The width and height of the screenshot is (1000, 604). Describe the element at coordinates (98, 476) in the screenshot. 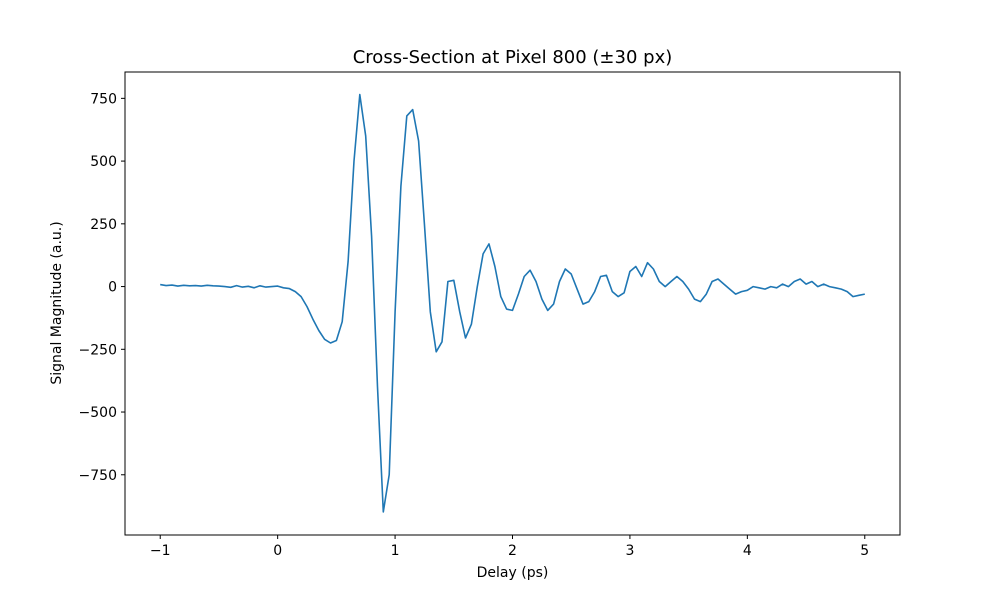

I see `y-tick-label: −750` at that location.